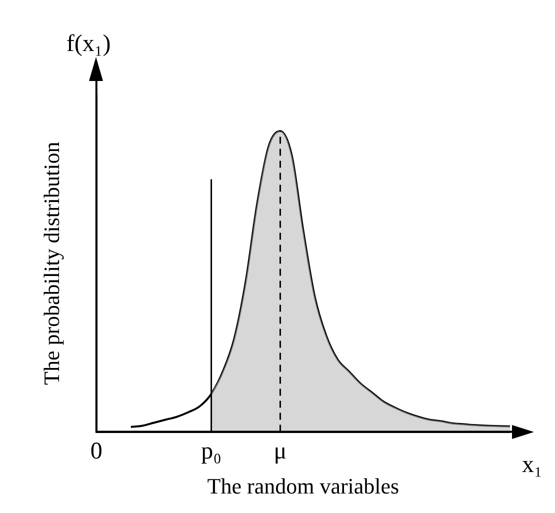 This screenshot has height=513, width=555. I want to click on text: x₁, so click(532, 465).